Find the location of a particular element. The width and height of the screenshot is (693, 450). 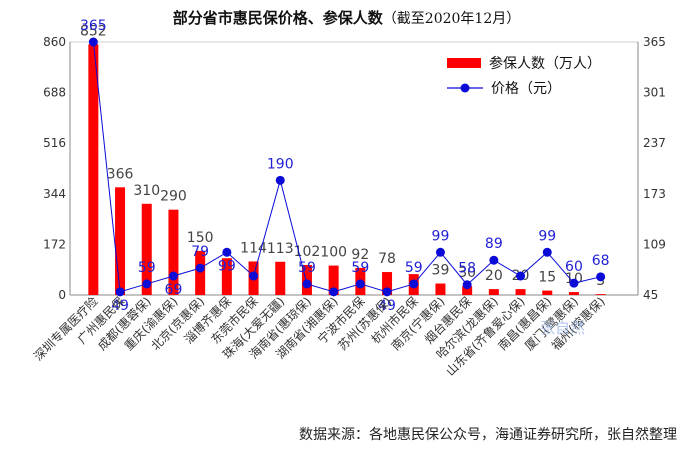

price-value-label: 79 is located at coordinates (200, 252).